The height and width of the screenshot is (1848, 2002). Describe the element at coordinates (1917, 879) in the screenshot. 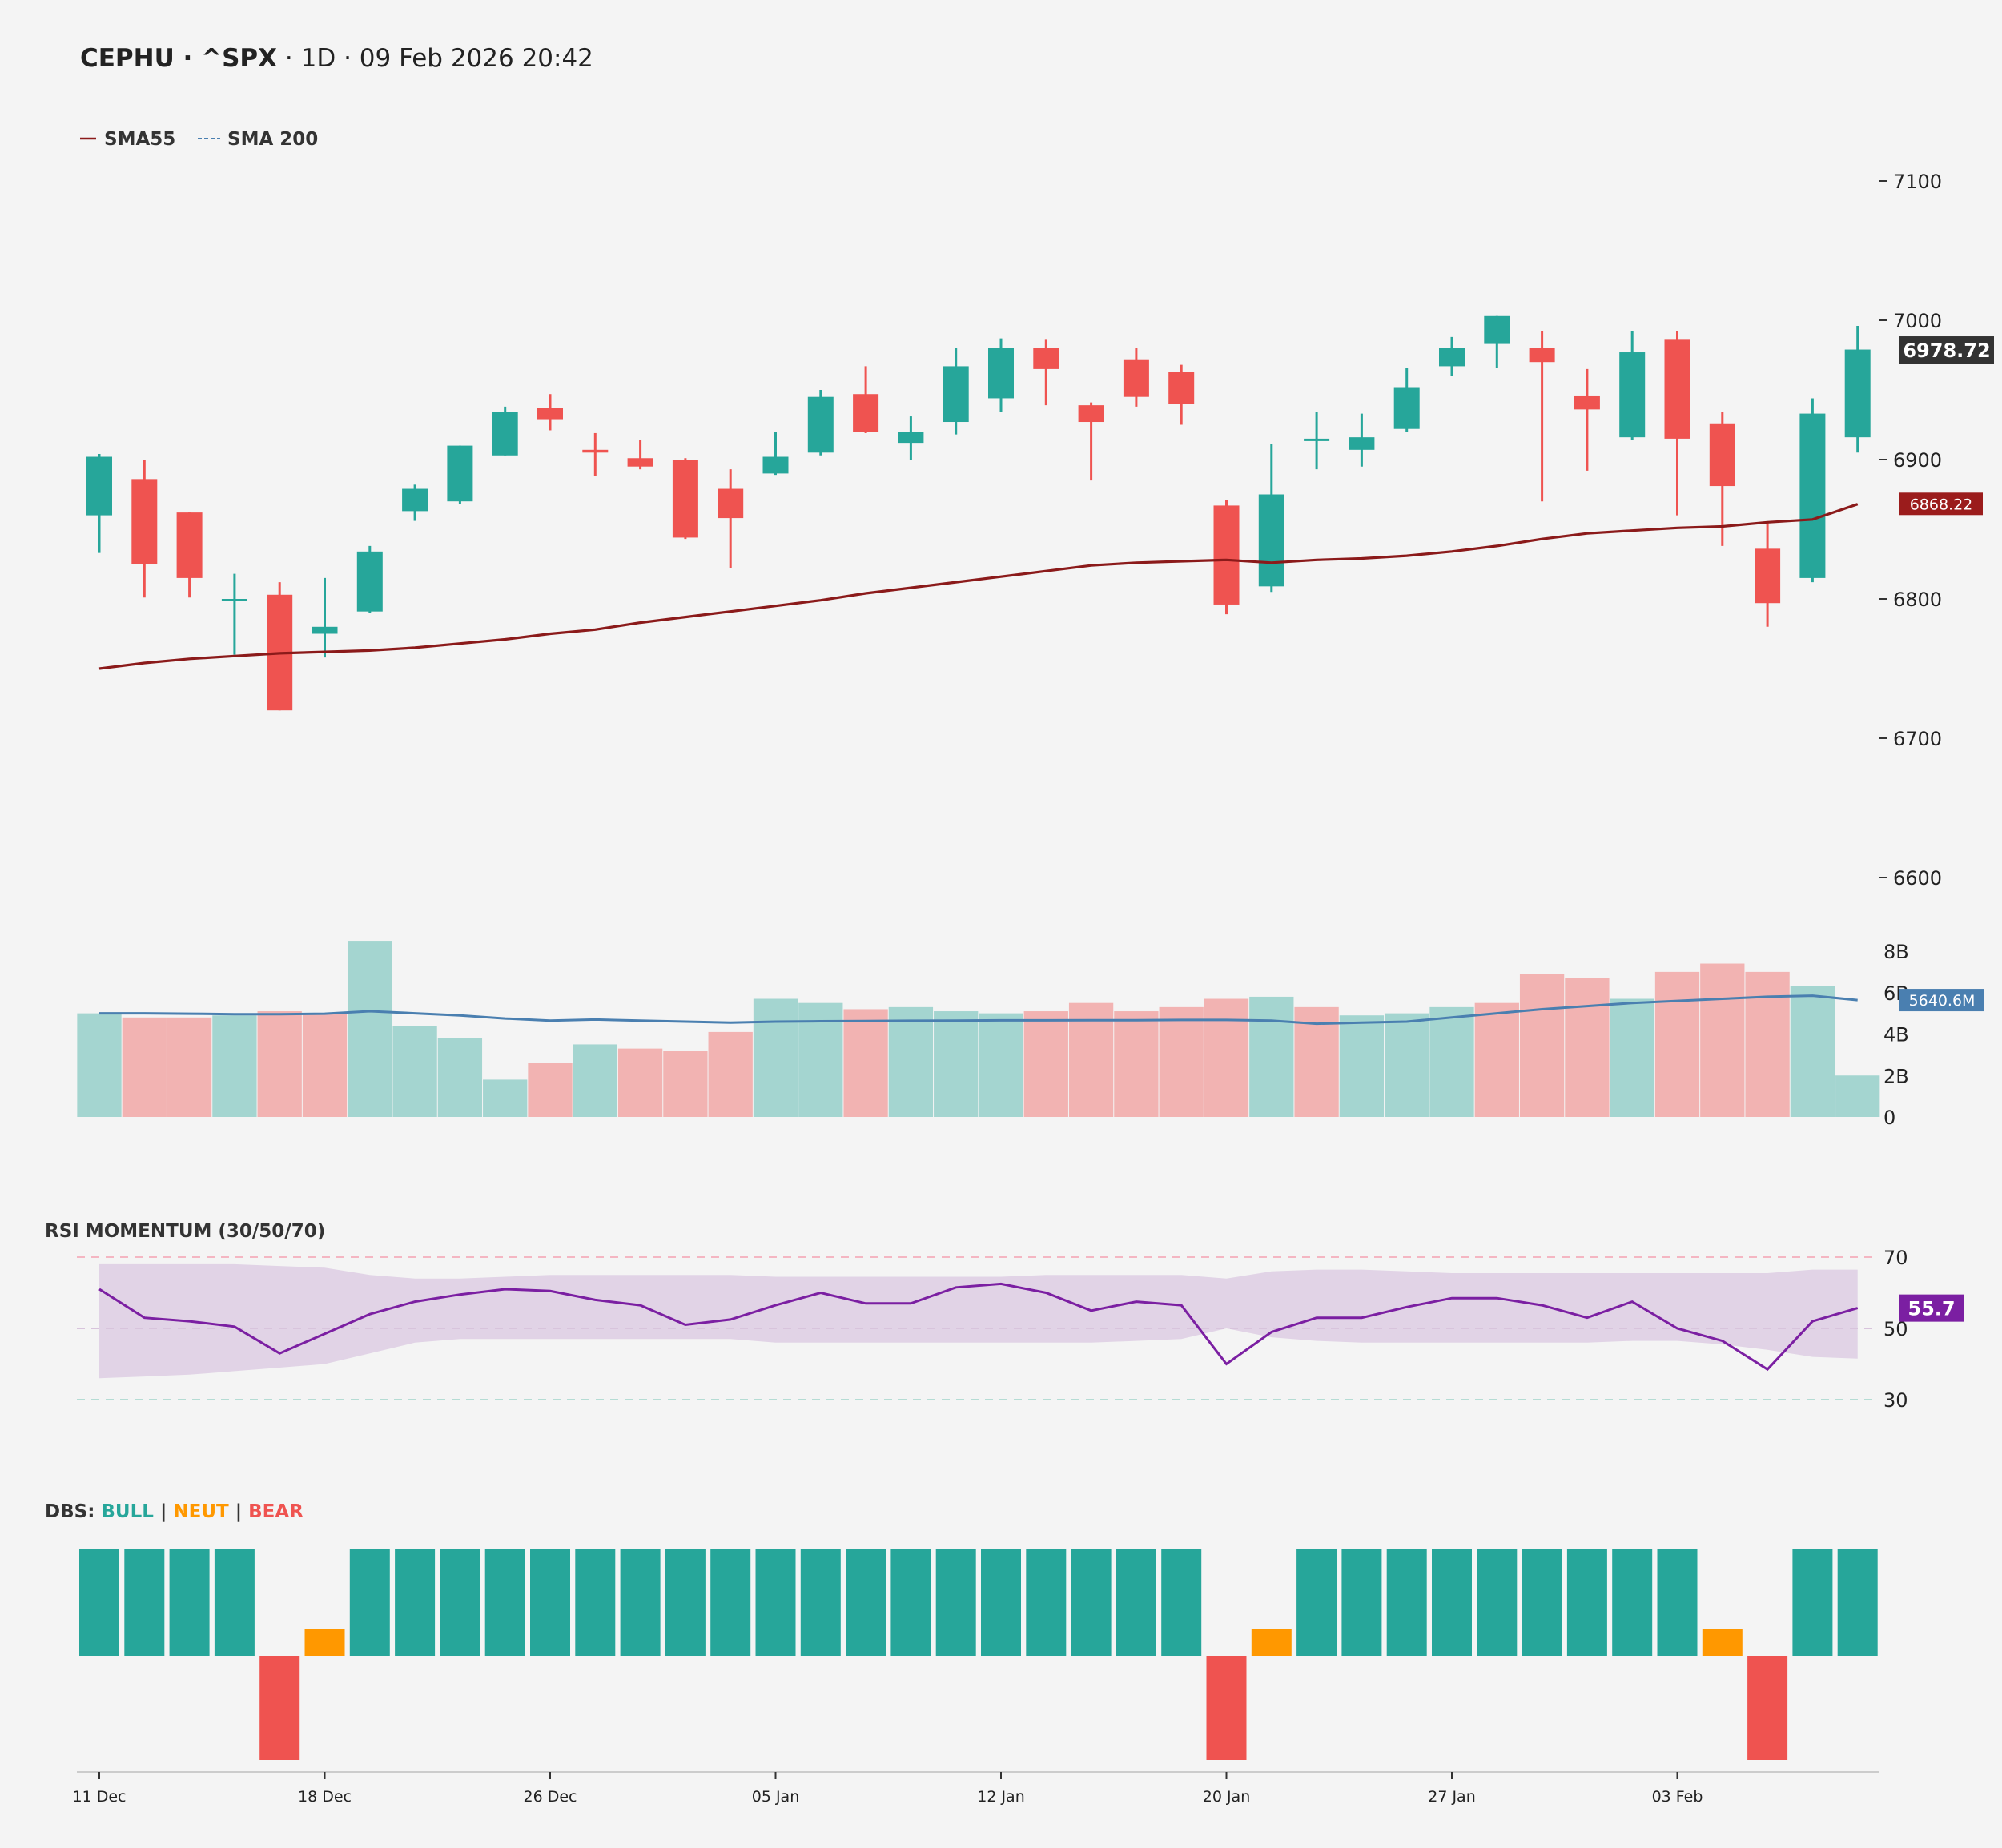

I see `price-axis-tick-label: 6600` at that location.